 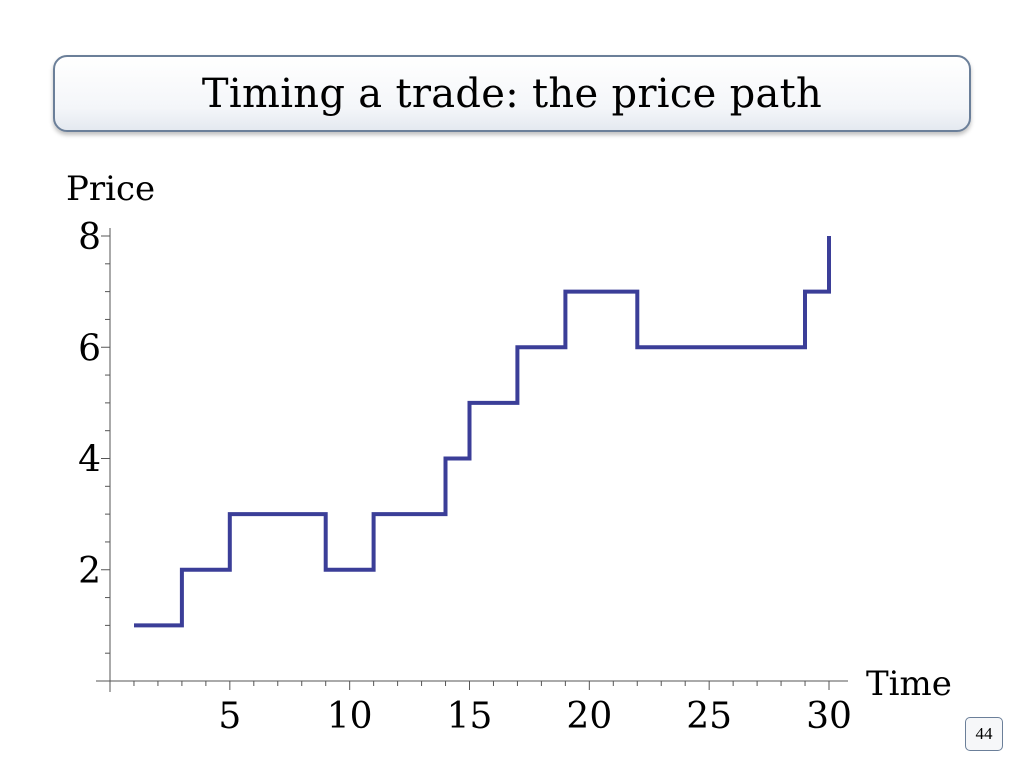 I want to click on x-tick-label: 10, so click(x=350, y=716).